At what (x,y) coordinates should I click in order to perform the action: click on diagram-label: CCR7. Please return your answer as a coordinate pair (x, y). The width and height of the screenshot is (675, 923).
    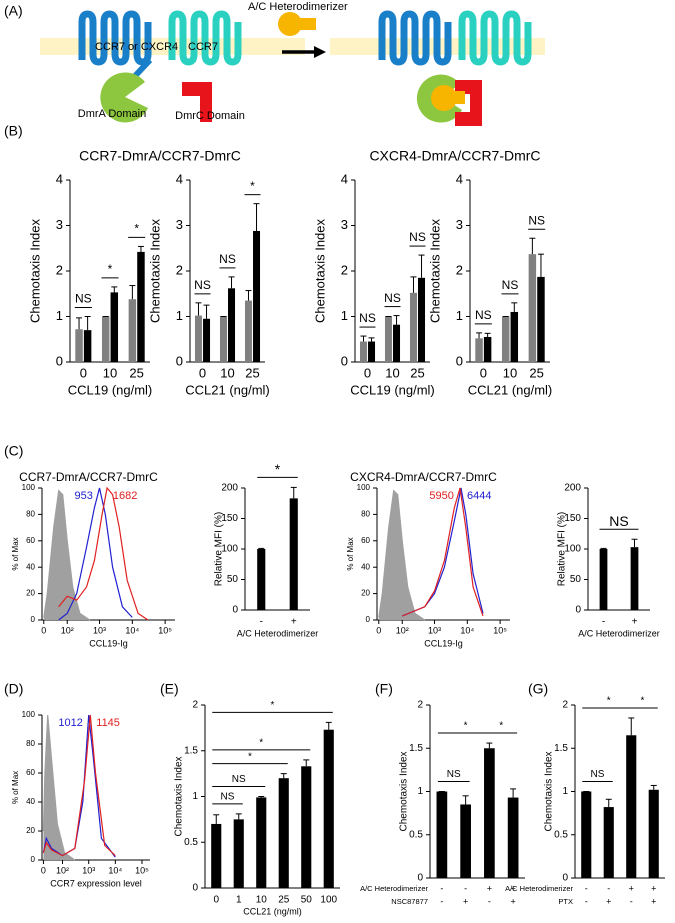
    Looking at the image, I should click on (203, 47).